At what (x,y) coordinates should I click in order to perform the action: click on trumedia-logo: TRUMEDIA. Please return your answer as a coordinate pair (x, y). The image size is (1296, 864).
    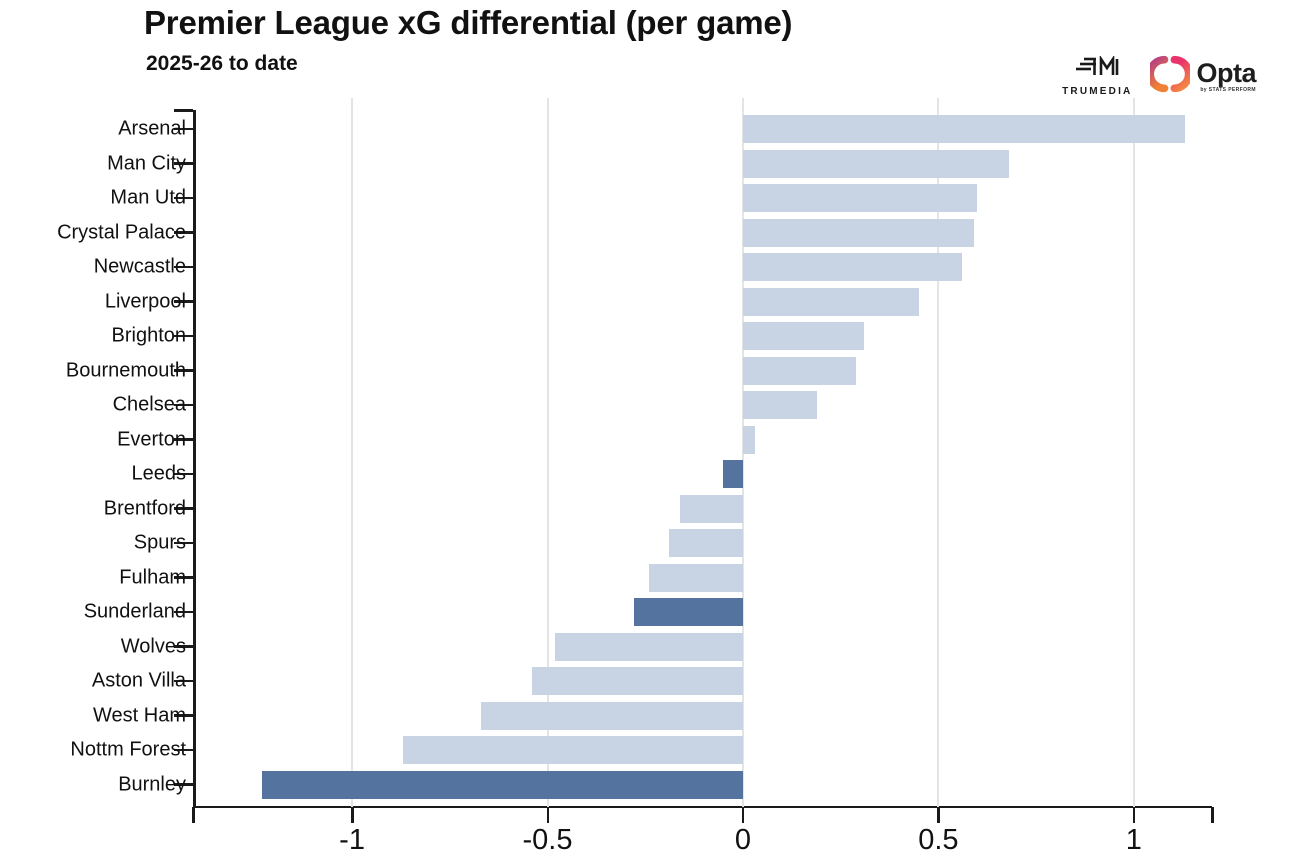
    Looking at the image, I should click on (1097, 75).